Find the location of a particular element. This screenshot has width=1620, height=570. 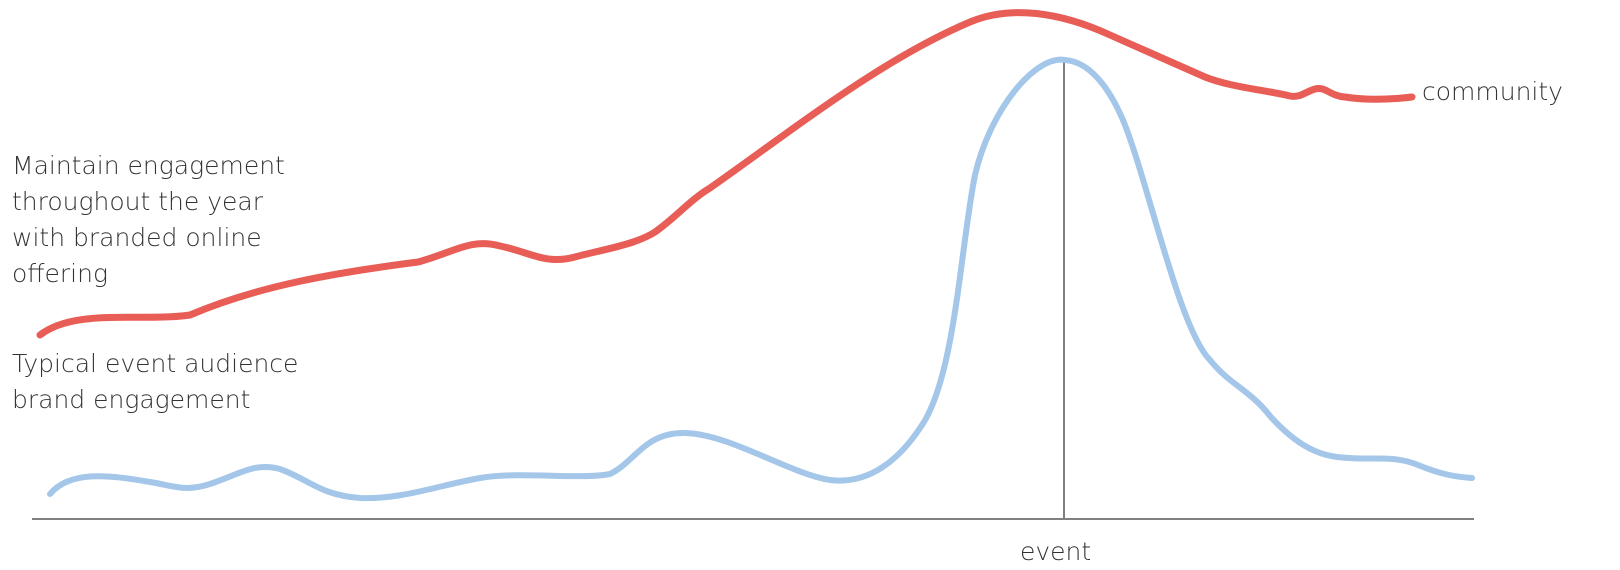

event-marker-label: event is located at coordinates (1056, 551).